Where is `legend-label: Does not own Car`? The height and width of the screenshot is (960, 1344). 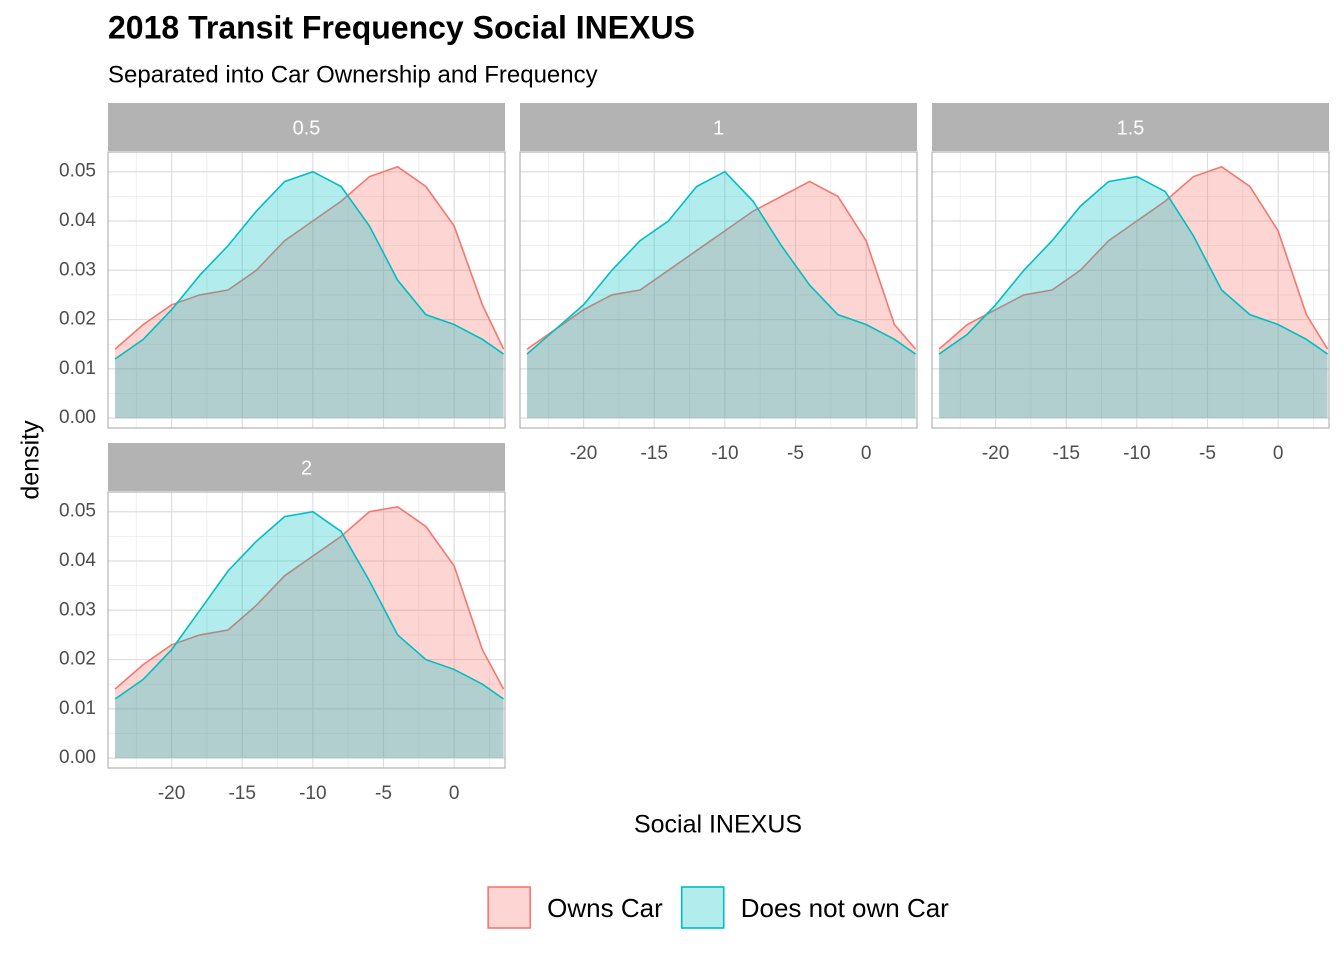
legend-label: Does not own Car is located at coordinates (845, 908).